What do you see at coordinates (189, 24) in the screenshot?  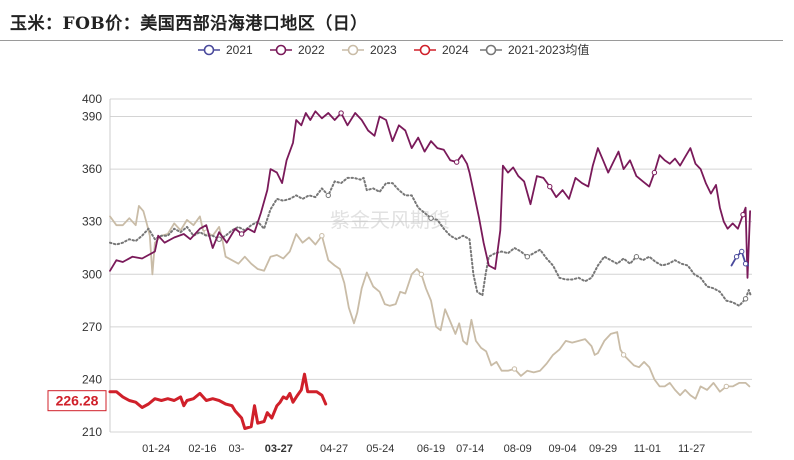 I see `chart-title: 玉米：FOB价：美国西部沿海港口地区（日）` at bounding box center [189, 24].